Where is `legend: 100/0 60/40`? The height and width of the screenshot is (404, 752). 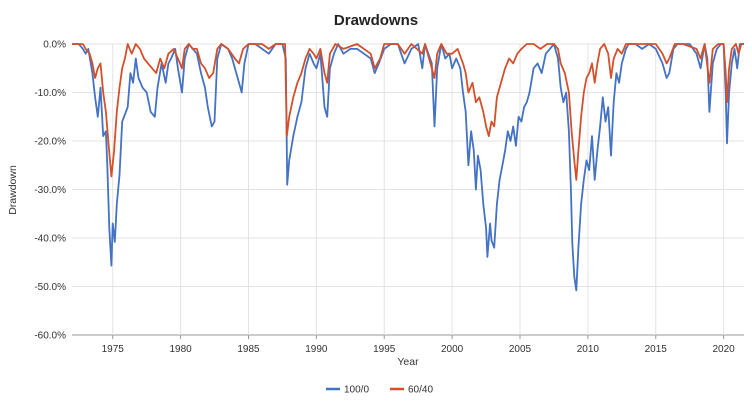 legend: 100/0 60/40 is located at coordinates (379, 390).